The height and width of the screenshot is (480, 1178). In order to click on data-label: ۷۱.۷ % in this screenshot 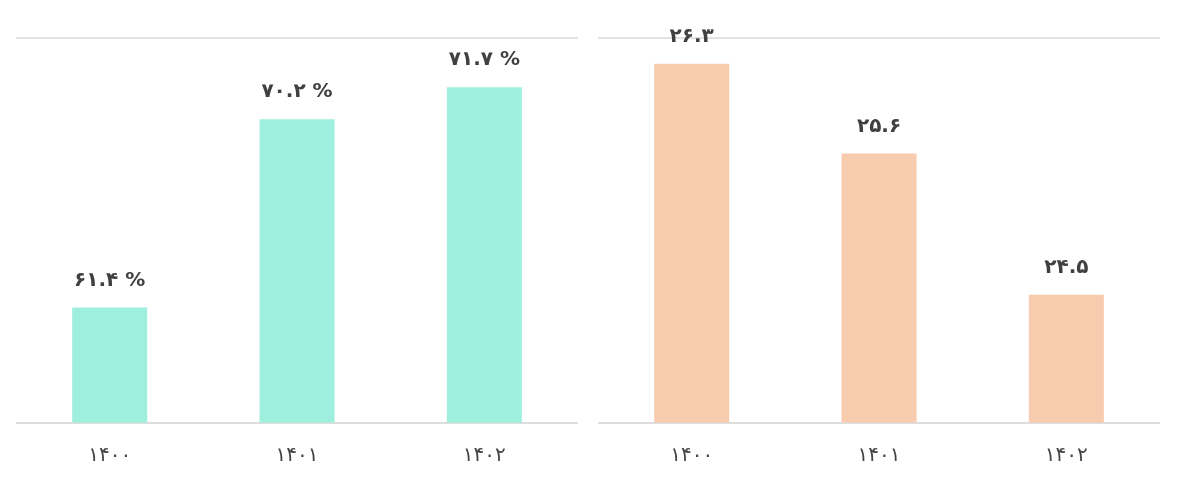, I will do `click(484, 58)`.